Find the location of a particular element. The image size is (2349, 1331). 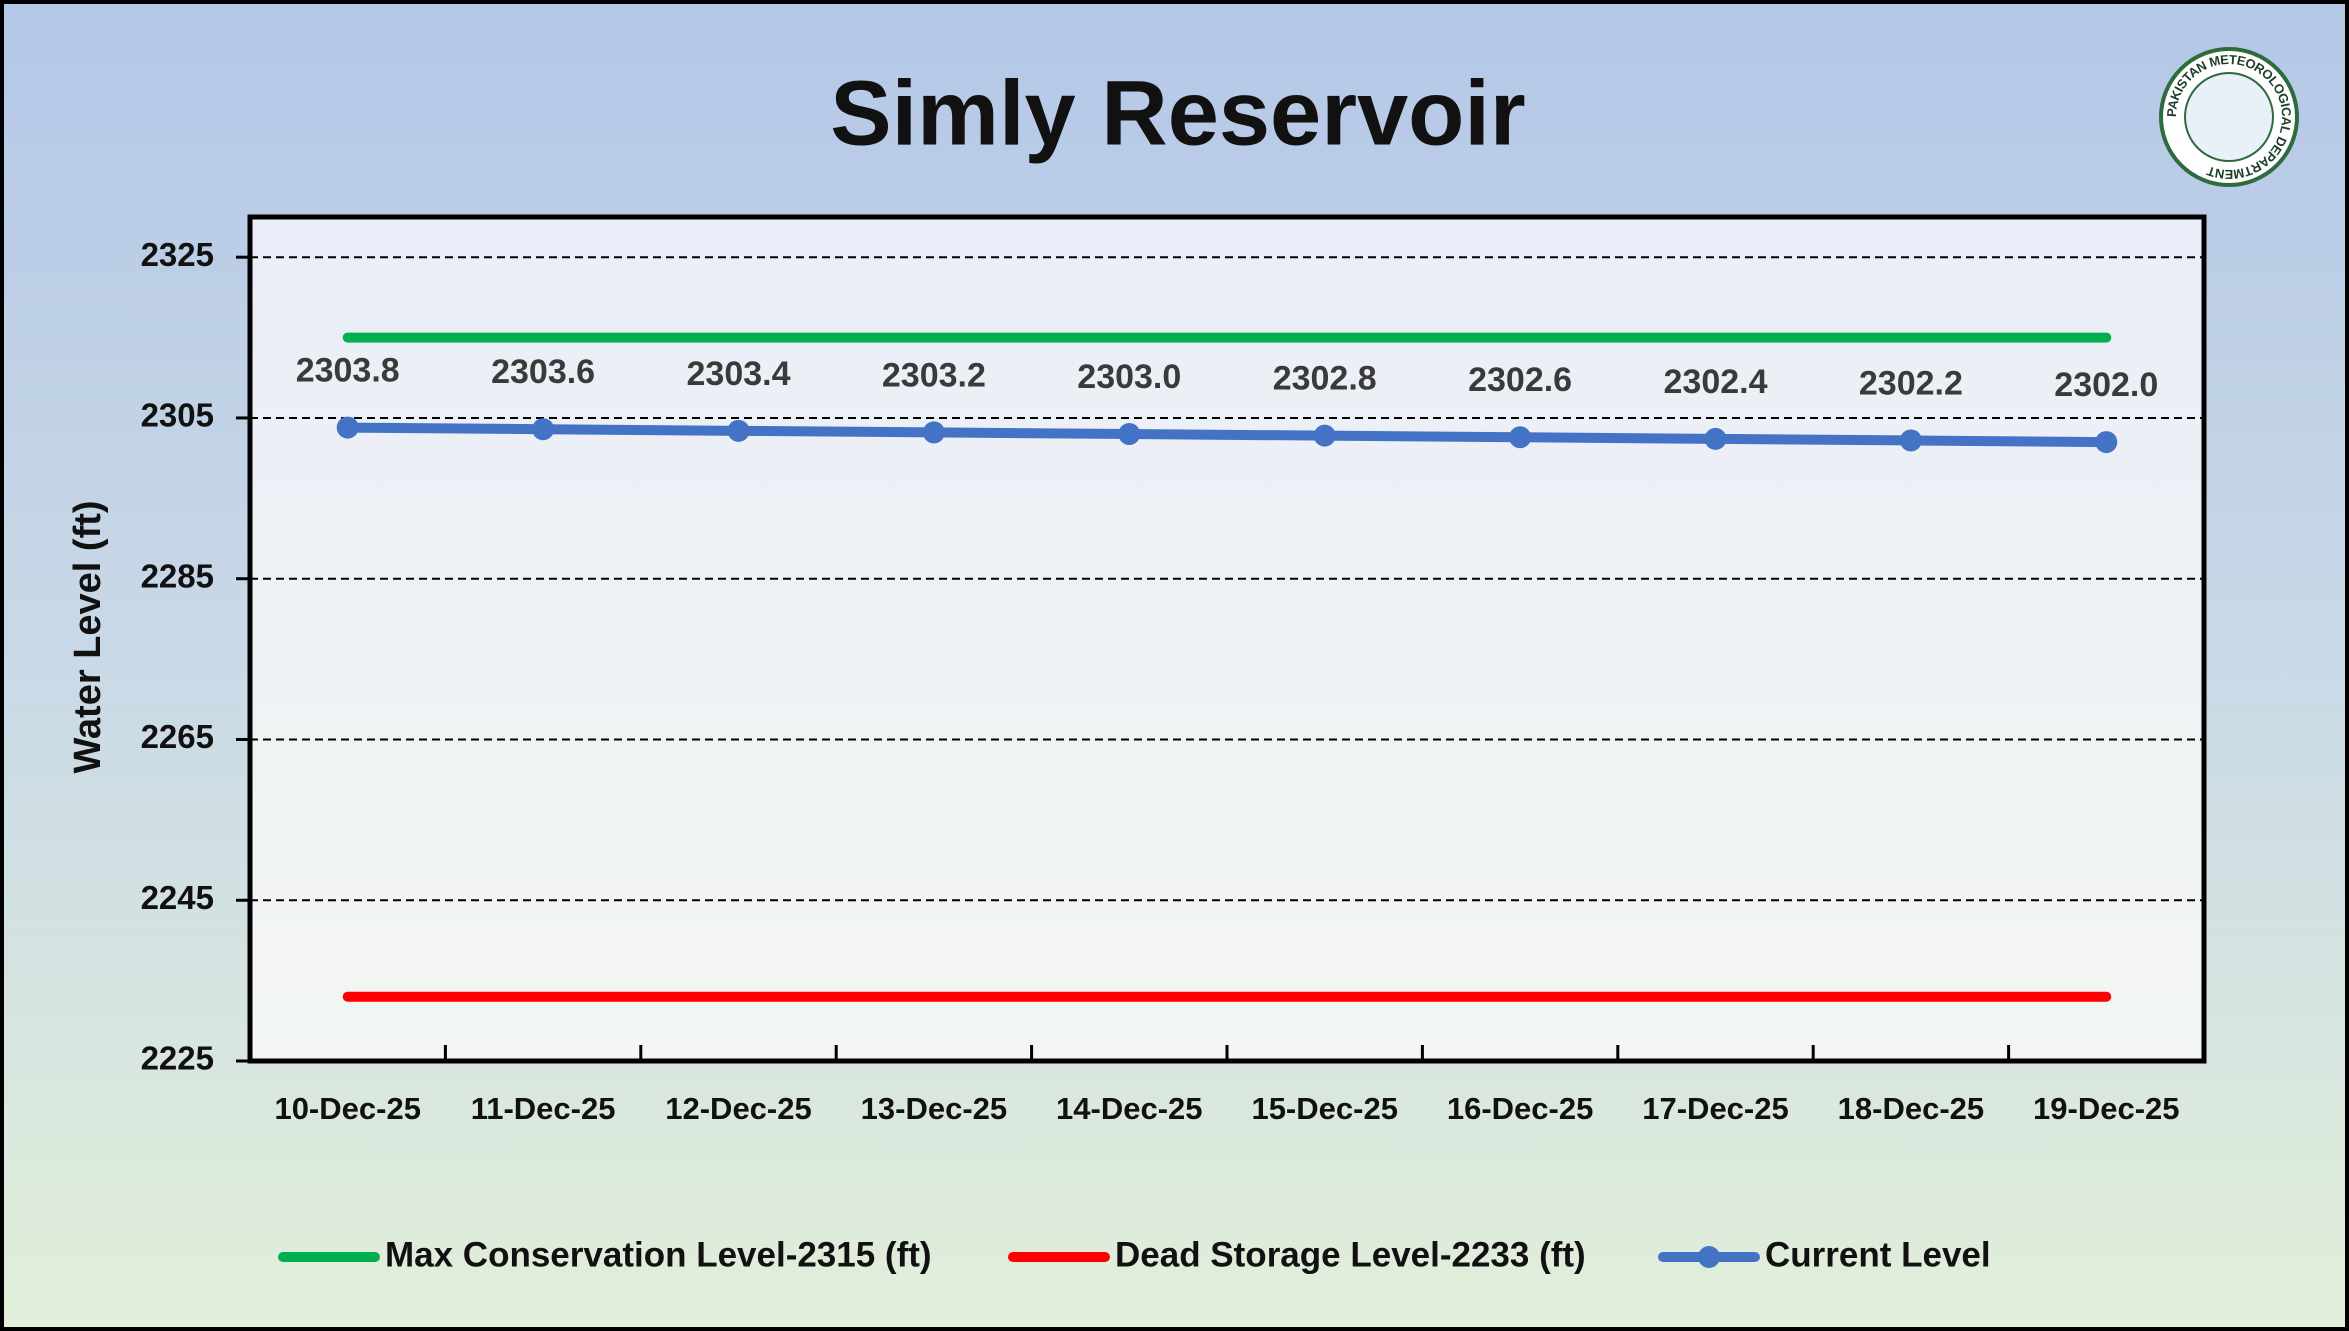

legend-marker is located at coordinates (1709, 1257).